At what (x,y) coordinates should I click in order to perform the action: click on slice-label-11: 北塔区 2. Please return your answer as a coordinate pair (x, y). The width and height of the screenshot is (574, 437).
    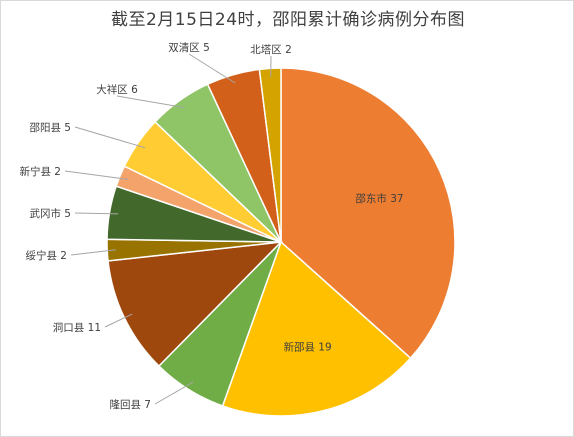
    Looking at the image, I should click on (271, 49).